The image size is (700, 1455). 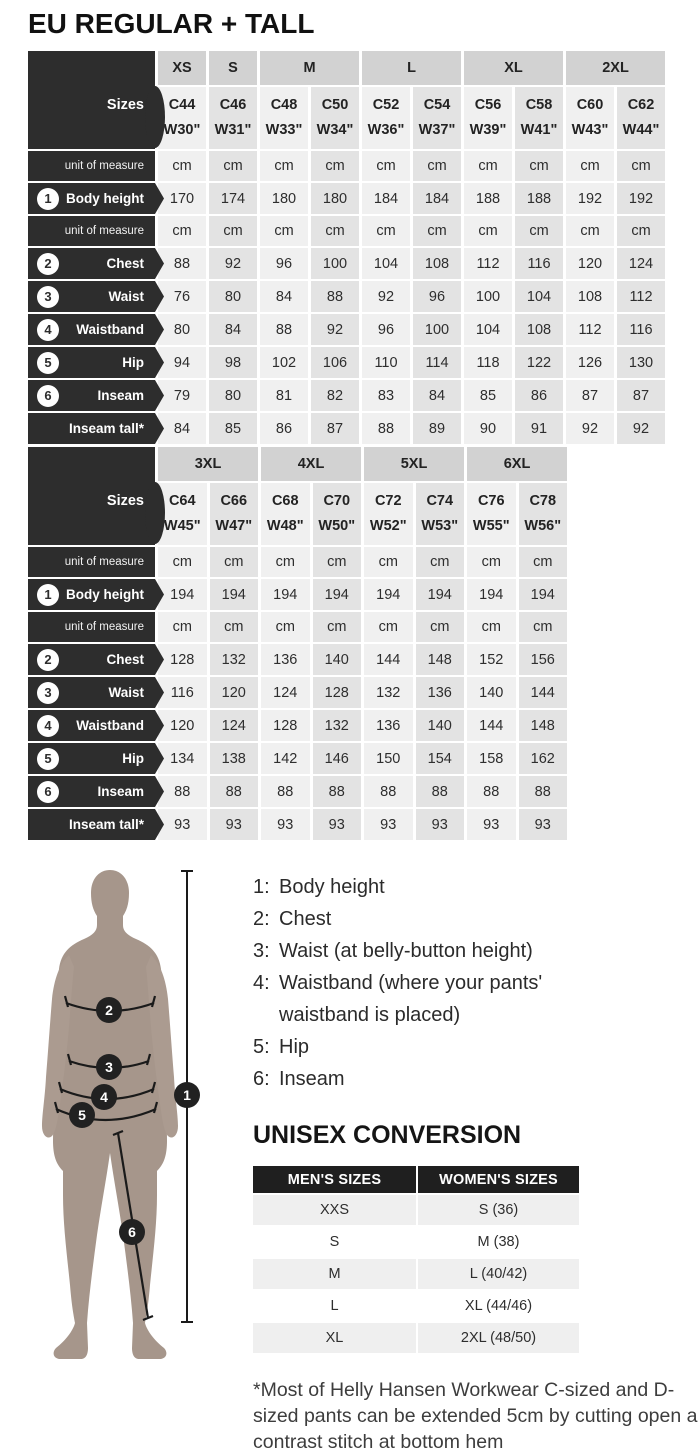 What do you see at coordinates (491, 692) in the screenshot?
I see `value-cell: 140` at bounding box center [491, 692].